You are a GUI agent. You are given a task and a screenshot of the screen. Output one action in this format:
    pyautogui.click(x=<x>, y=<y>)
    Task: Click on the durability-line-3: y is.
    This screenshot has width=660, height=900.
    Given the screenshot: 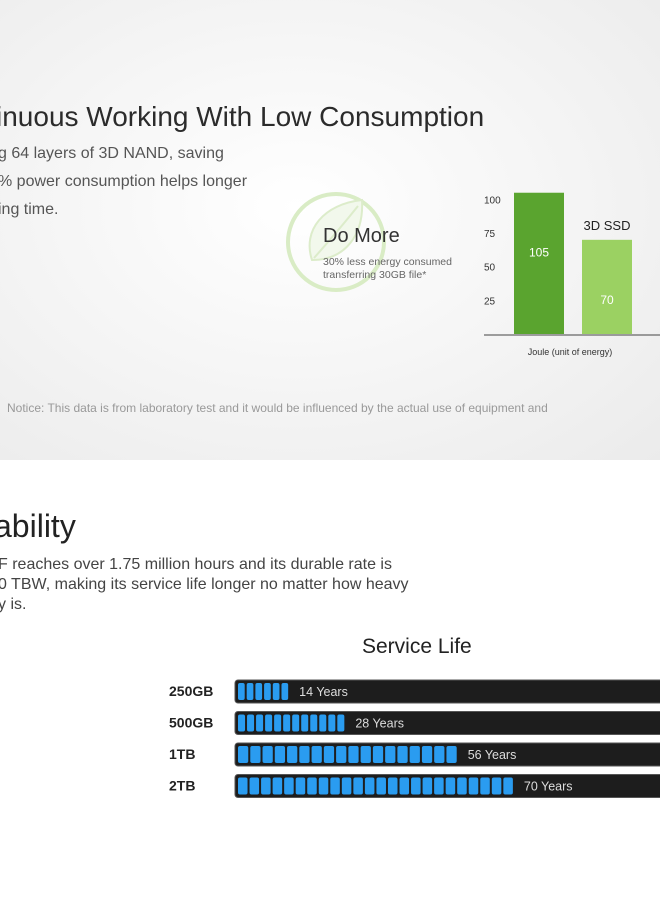 What is the action you would take?
    pyautogui.click(x=13, y=604)
    